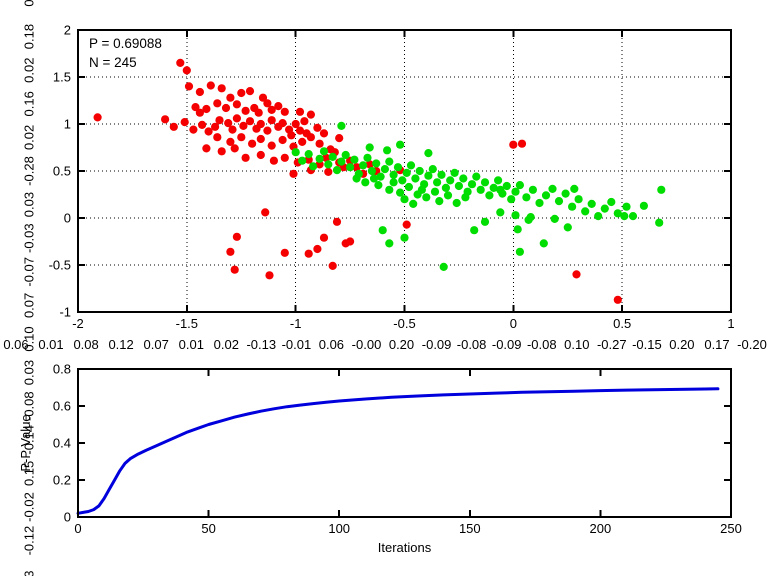 The width and height of the screenshot is (768, 576). What do you see at coordinates (28, 473) in the screenshot?
I see `edge-number-vertical: 0.15` at bounding box center [28, 473].